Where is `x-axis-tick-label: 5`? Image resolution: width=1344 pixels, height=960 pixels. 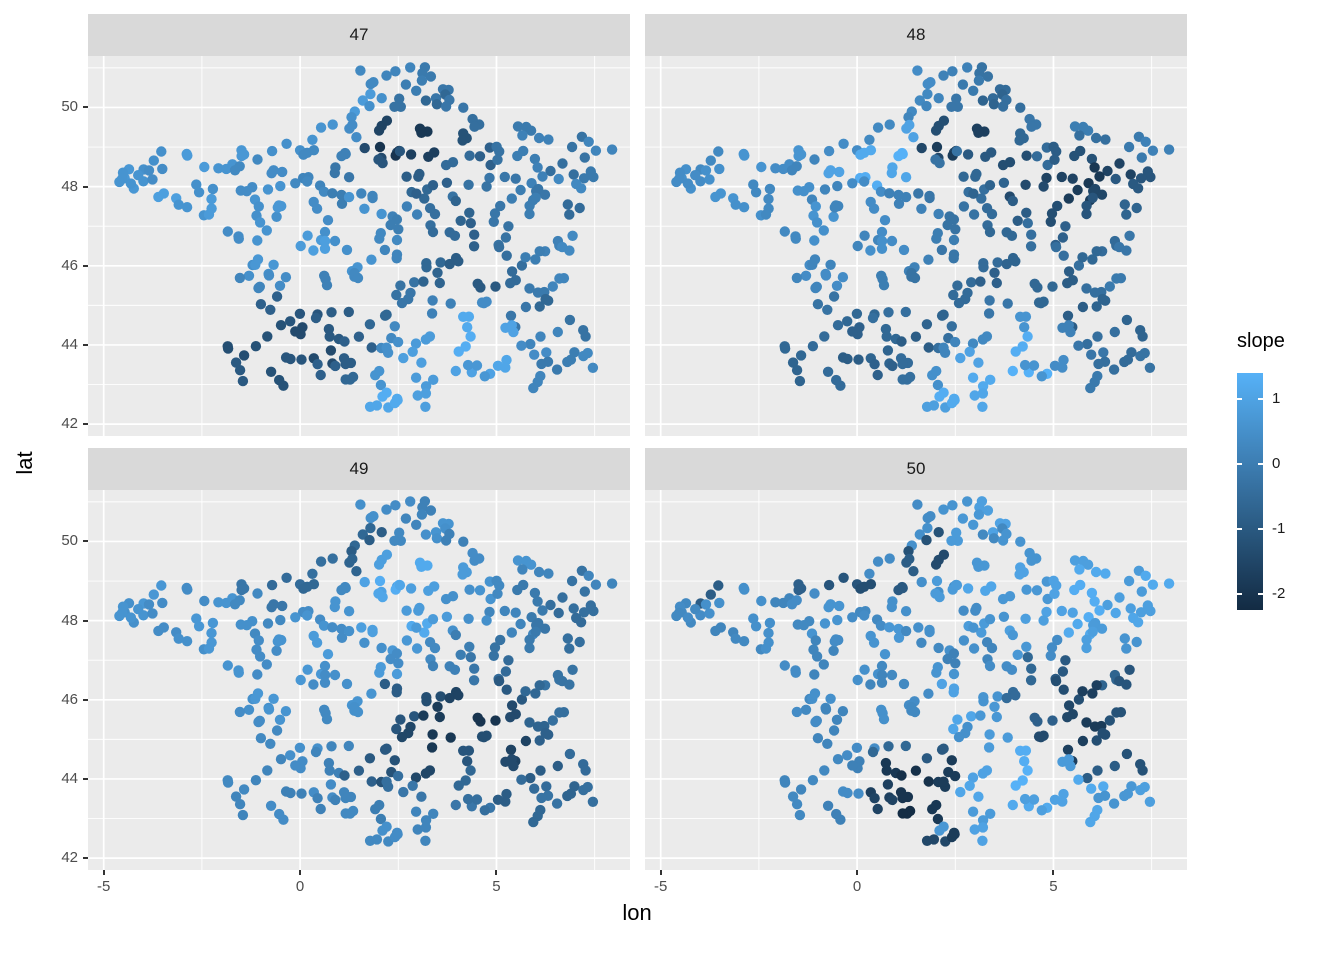 x-axis-tick-label: 5 is located at coordinates (1053, 886).